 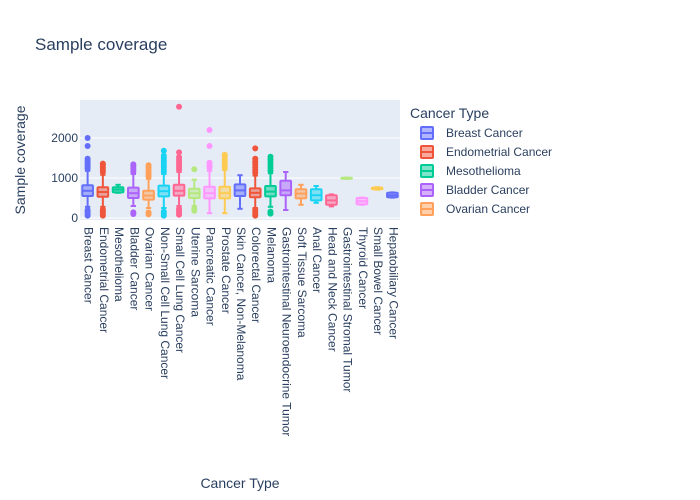 What do you see at coordinates (150, 269) in the screenshot?
I see `x-tick-label: Ovarian Cancer` at bounding box center [150, 269].